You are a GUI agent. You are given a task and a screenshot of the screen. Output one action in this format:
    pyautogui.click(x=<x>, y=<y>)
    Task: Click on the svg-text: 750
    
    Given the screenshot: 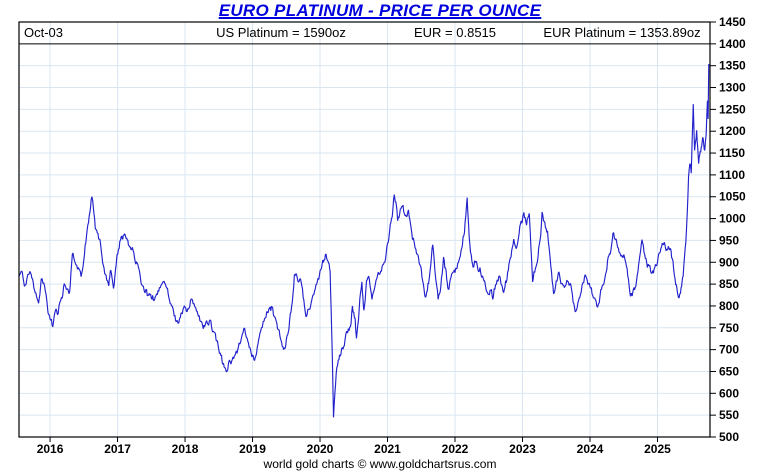 What is the action you would take?
    pyautogui.click(x=729, y=328)
    